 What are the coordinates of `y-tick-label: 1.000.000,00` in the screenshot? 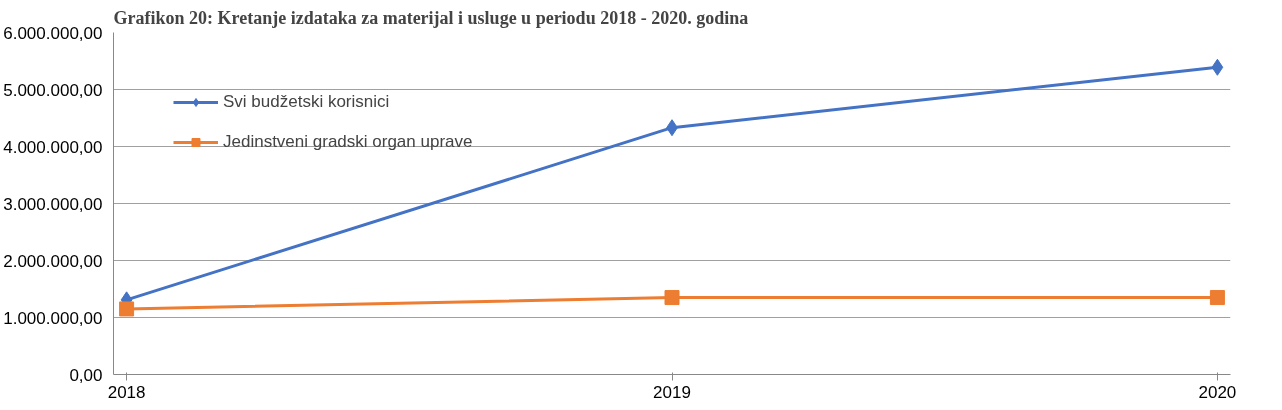 It's located at (53, 318).